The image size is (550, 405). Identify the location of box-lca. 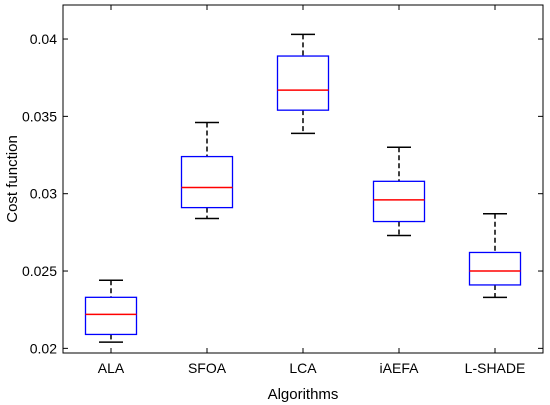
(303, 84).